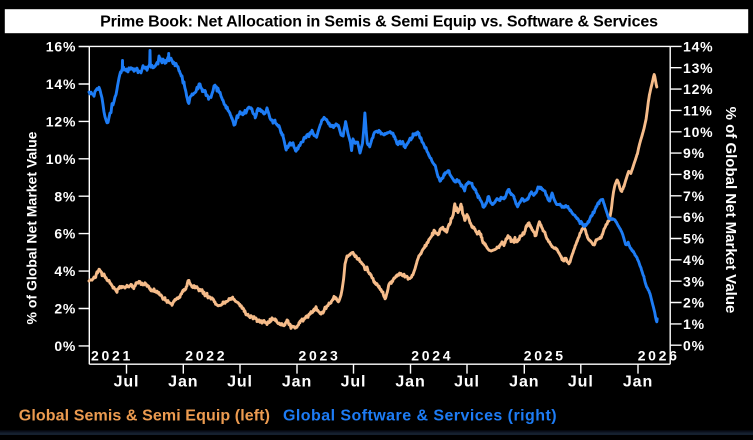 Image resolution: width=753 pixels, height=440 pixels. I want to click on svg-text: 2021, so click(112, 355).